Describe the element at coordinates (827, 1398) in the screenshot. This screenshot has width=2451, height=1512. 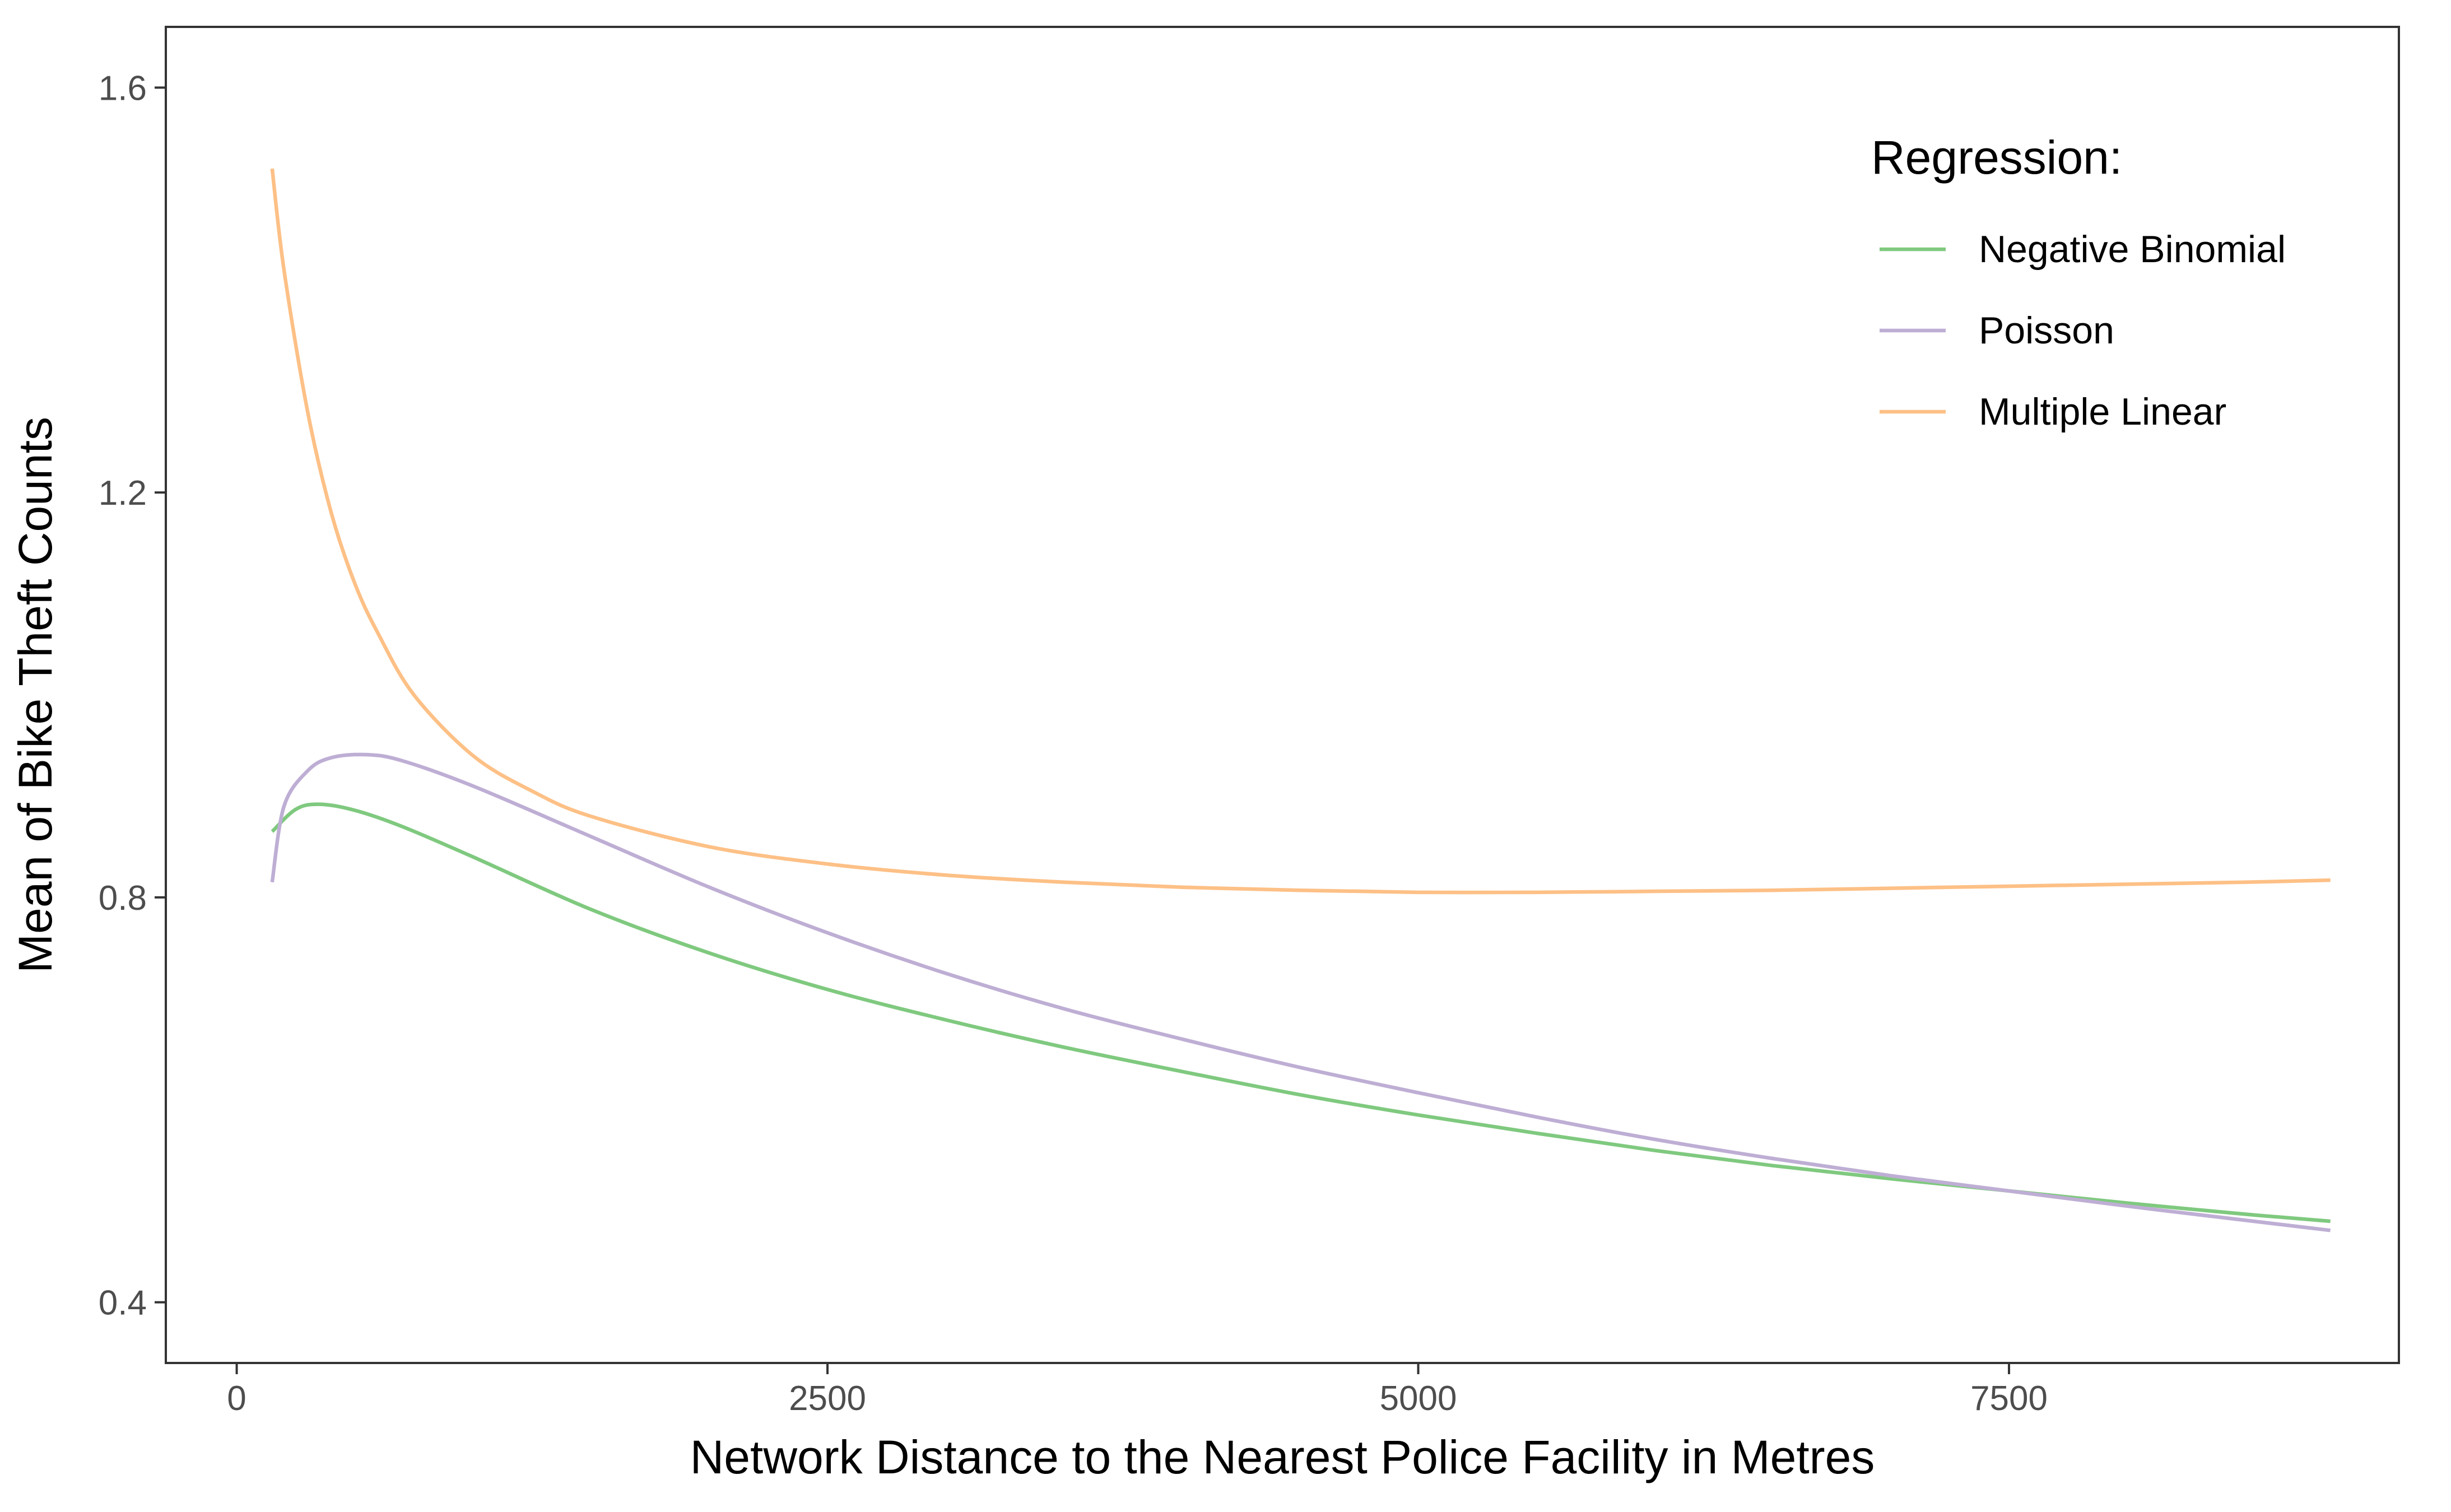
I see `x-tick-label: 2500` at that location.